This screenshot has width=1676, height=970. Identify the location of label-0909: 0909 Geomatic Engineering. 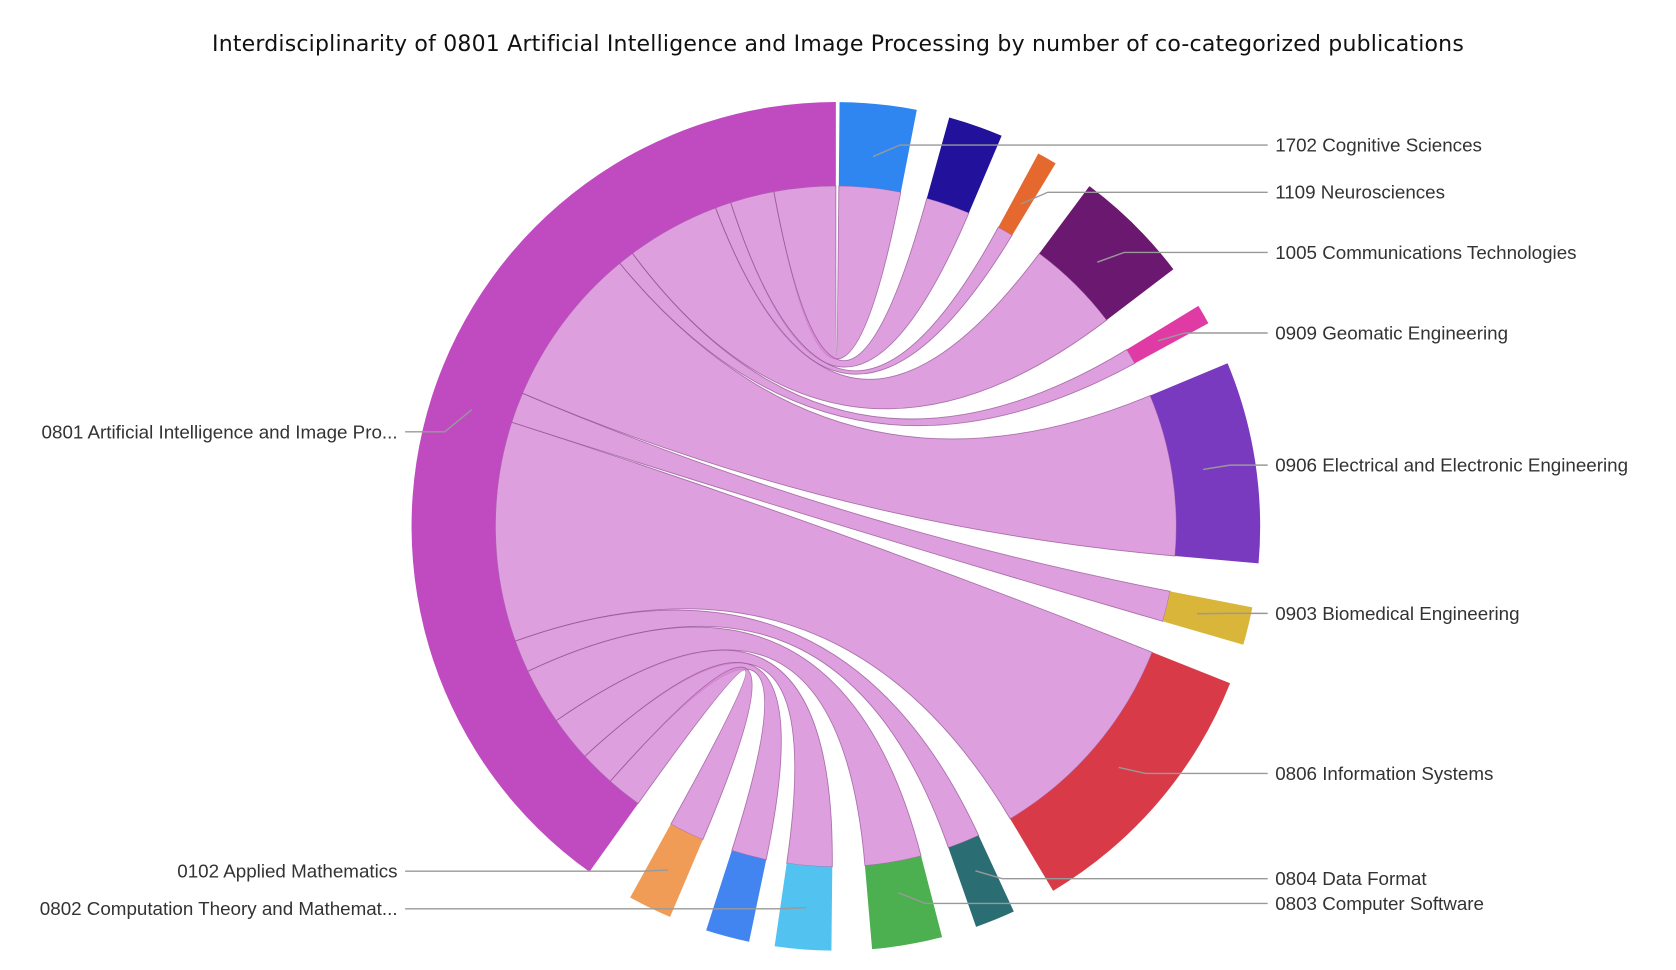
(1391, 332).